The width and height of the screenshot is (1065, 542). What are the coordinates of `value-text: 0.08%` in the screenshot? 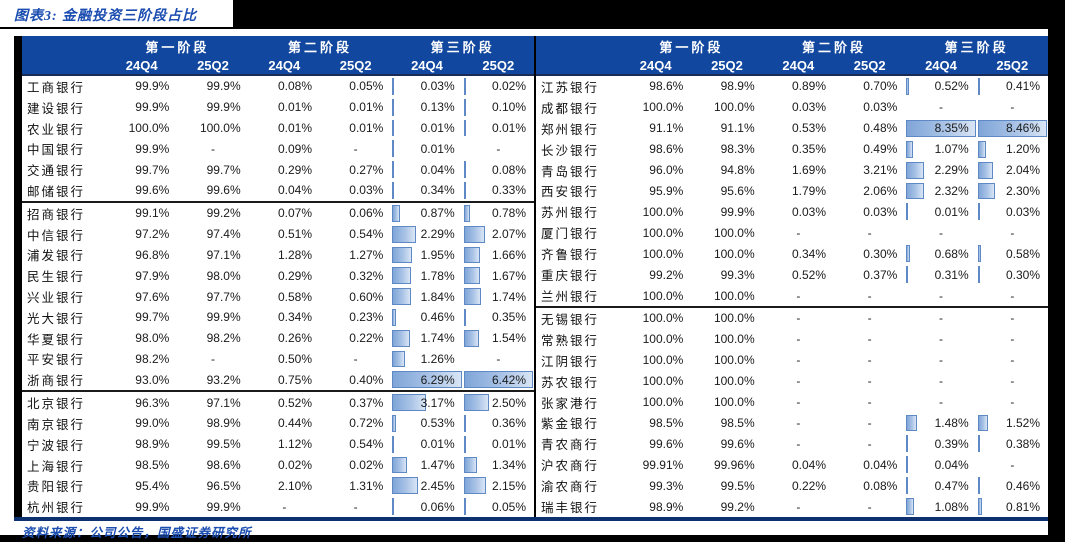 It's located at (294, 86).